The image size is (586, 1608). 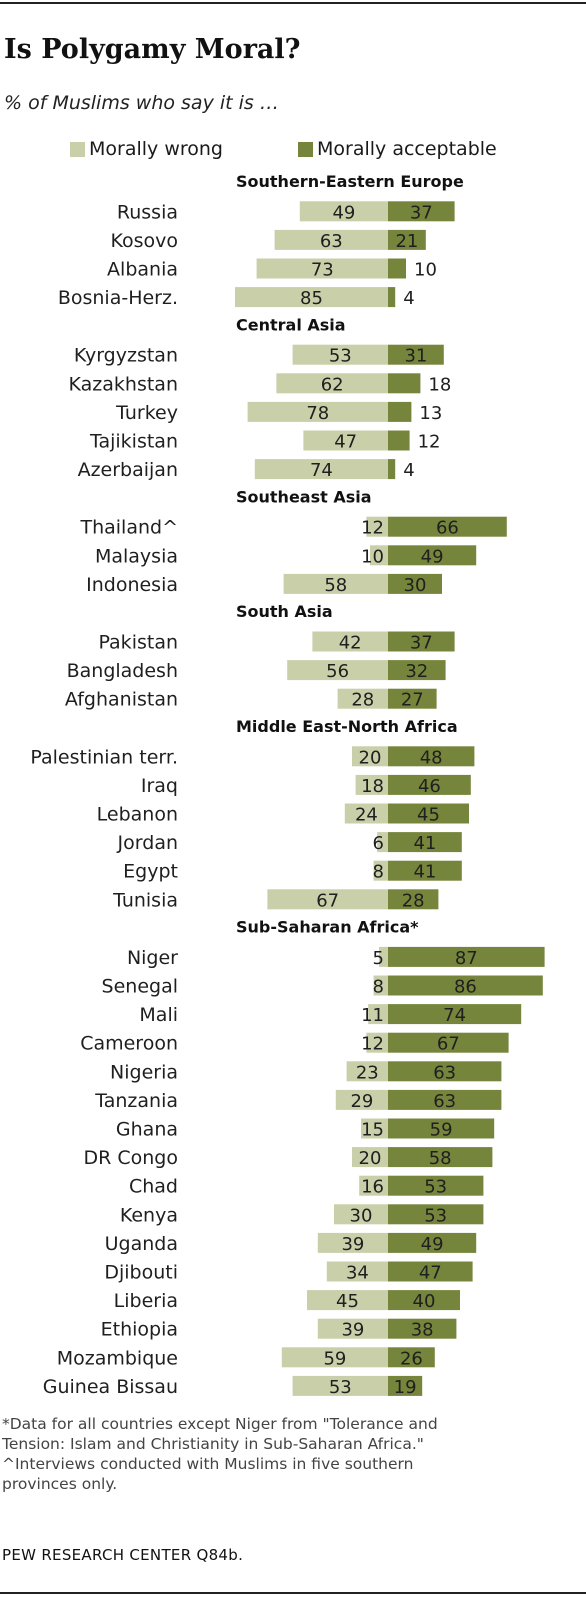 What do you see at coordinates (408, 298) in the screenshot?
I see `value-acceptable-bosnia-herz: 4` at bounding box center [408, 298].